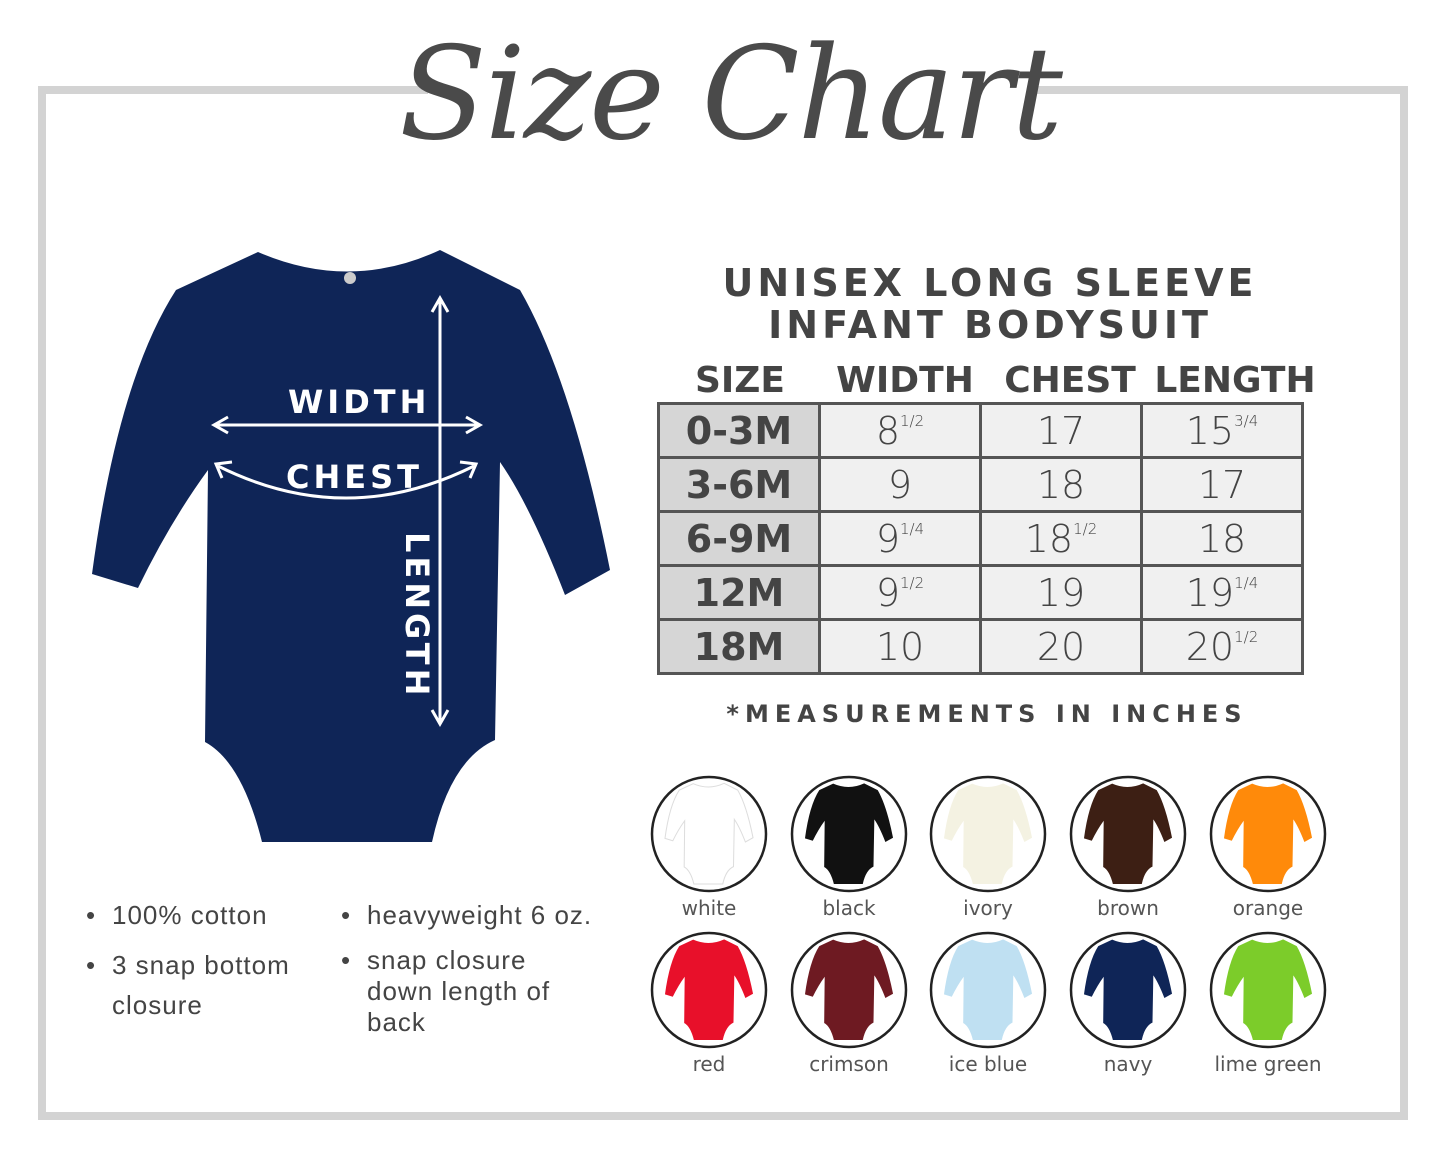 Image resolution: width=1445 pixels, height=1156 pixels. What do you see at coordinates (988, 908) in the screenshot?
I see `swatch-label: ivory` at bounding box center [988, 908].